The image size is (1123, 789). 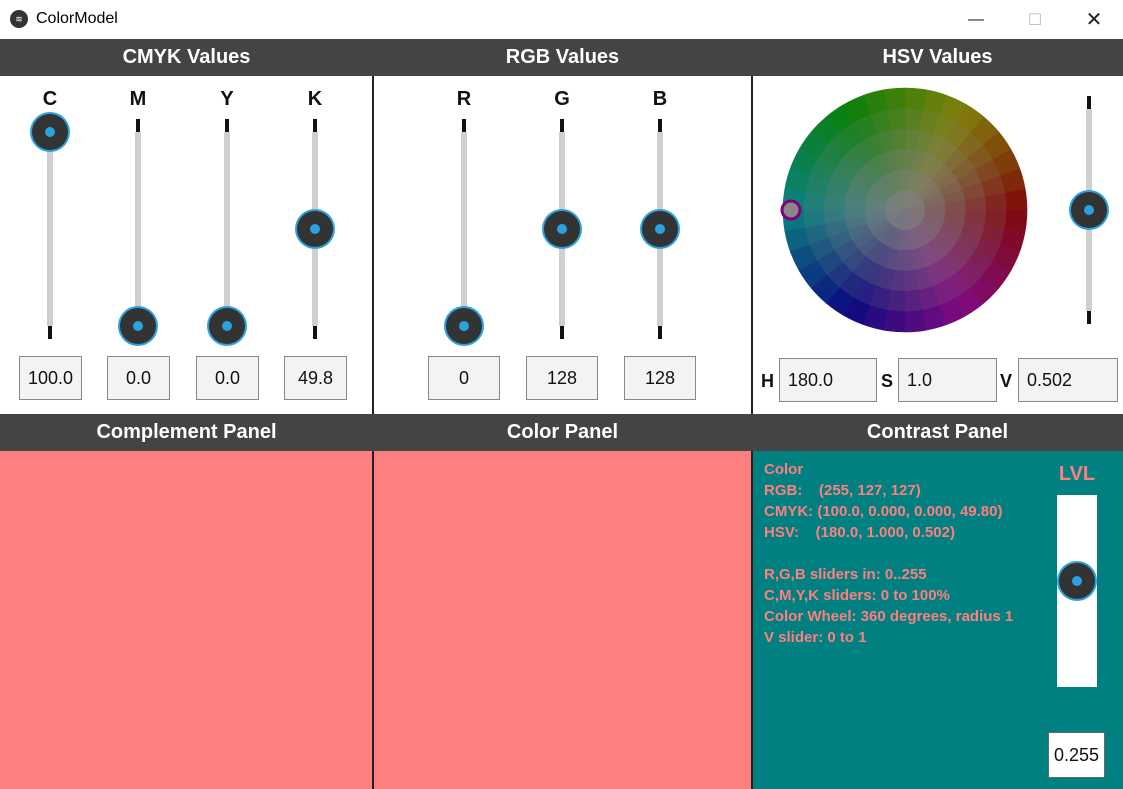 What do you see at coordinates (50, 99) in the screenshot?
I see `c-label: C` at bounding box center [50, 99].